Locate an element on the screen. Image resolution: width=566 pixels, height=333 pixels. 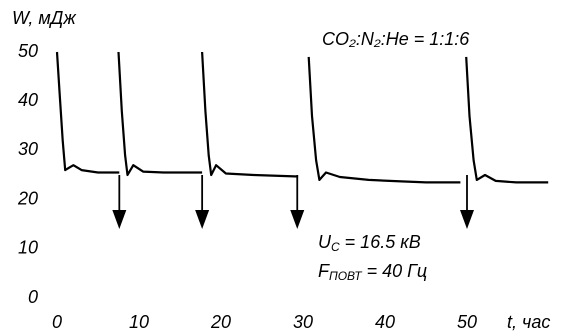
annotation: FПОВТ = 40 Гц is located at coordinates (372, 272).